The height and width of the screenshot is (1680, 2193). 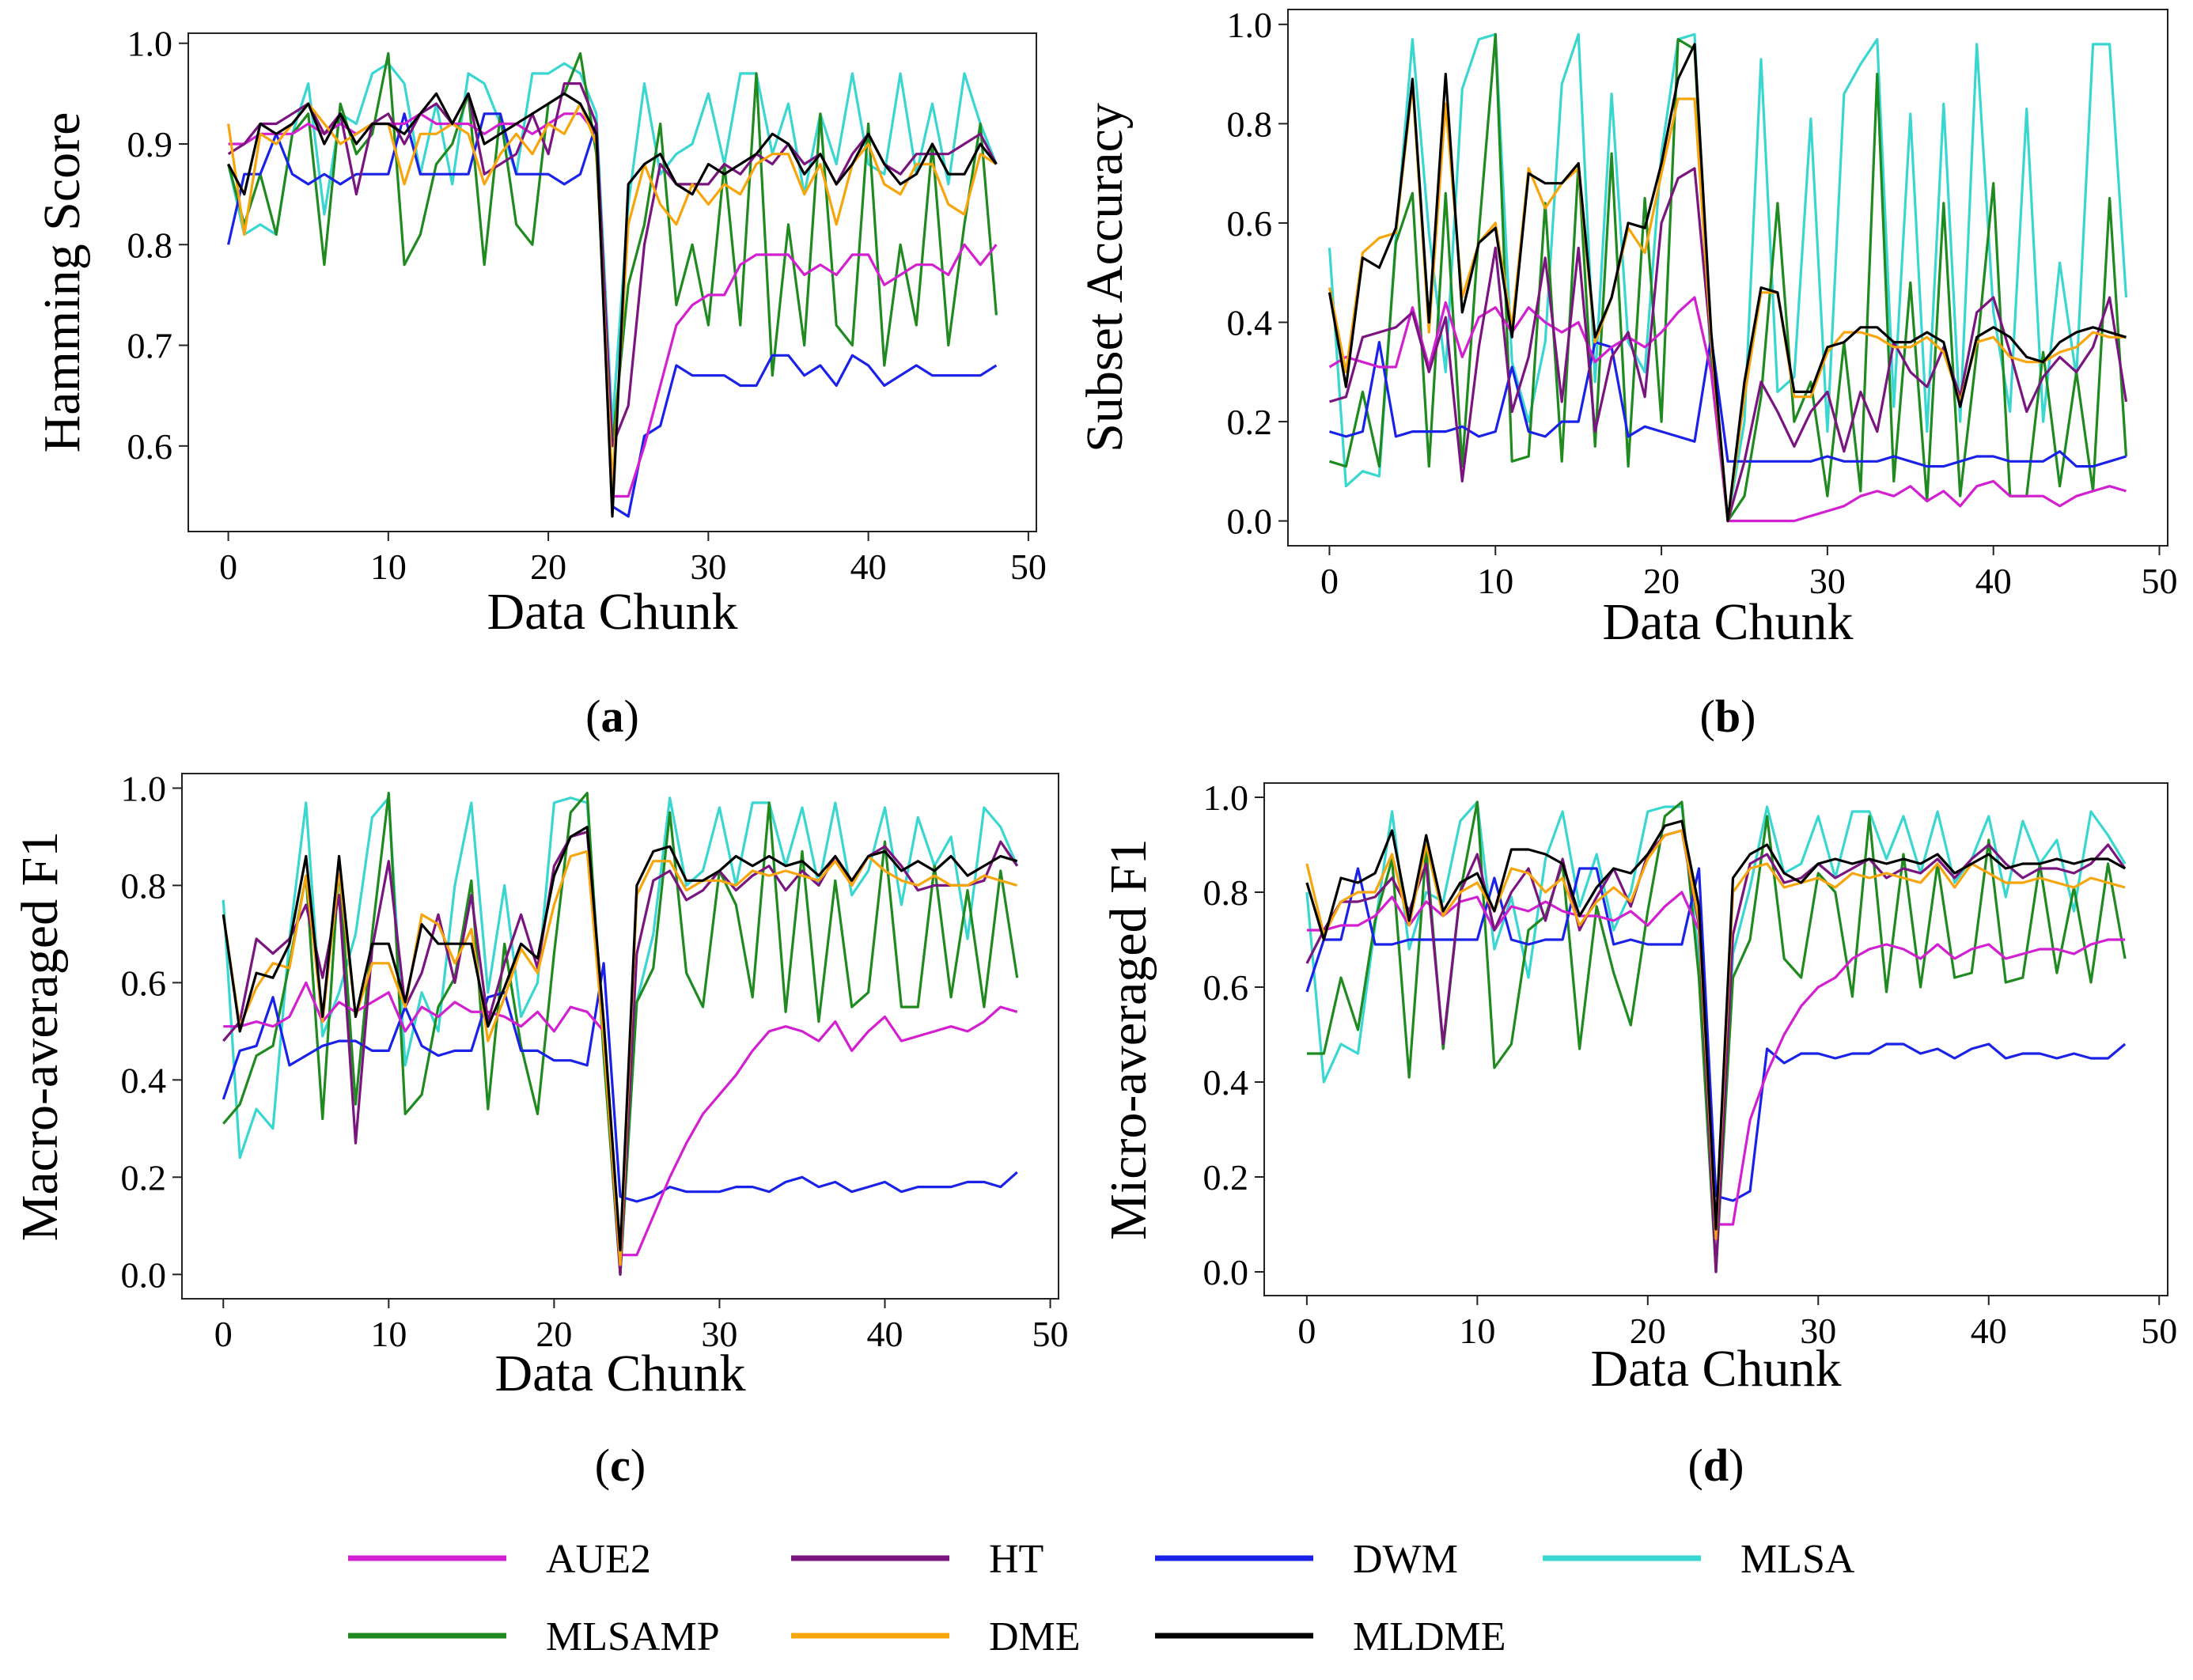 What do you see at coordinates (40, 1036) in the screenshot?
I see `y-axis-label: Macro-averaged F1` at bounding box center [40, 1036].